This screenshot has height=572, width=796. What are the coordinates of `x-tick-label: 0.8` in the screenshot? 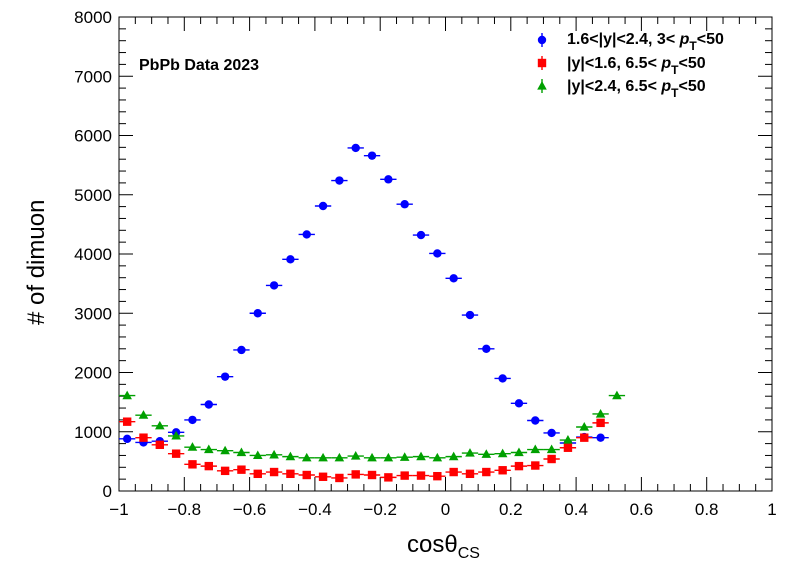 It's located at (707, 509).